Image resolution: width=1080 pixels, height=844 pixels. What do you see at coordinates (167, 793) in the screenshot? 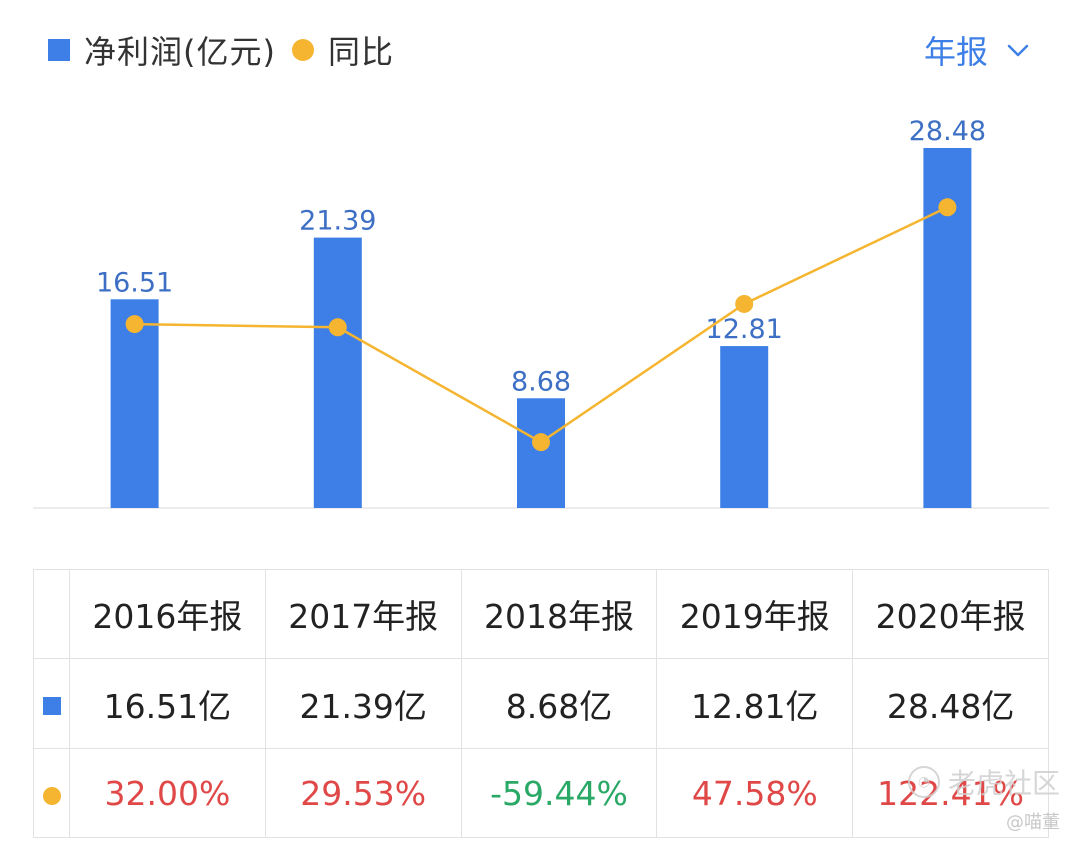
I see `growth-cell: 32.00%` at bounding box center [167, 793].